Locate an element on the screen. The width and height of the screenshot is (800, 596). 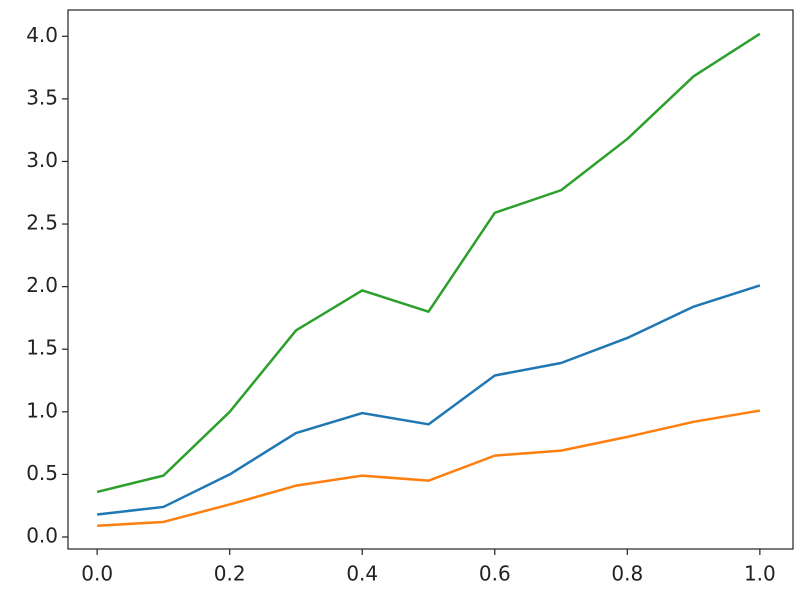
x-tick-label: 1.0 is located at coordinates (760, 574).